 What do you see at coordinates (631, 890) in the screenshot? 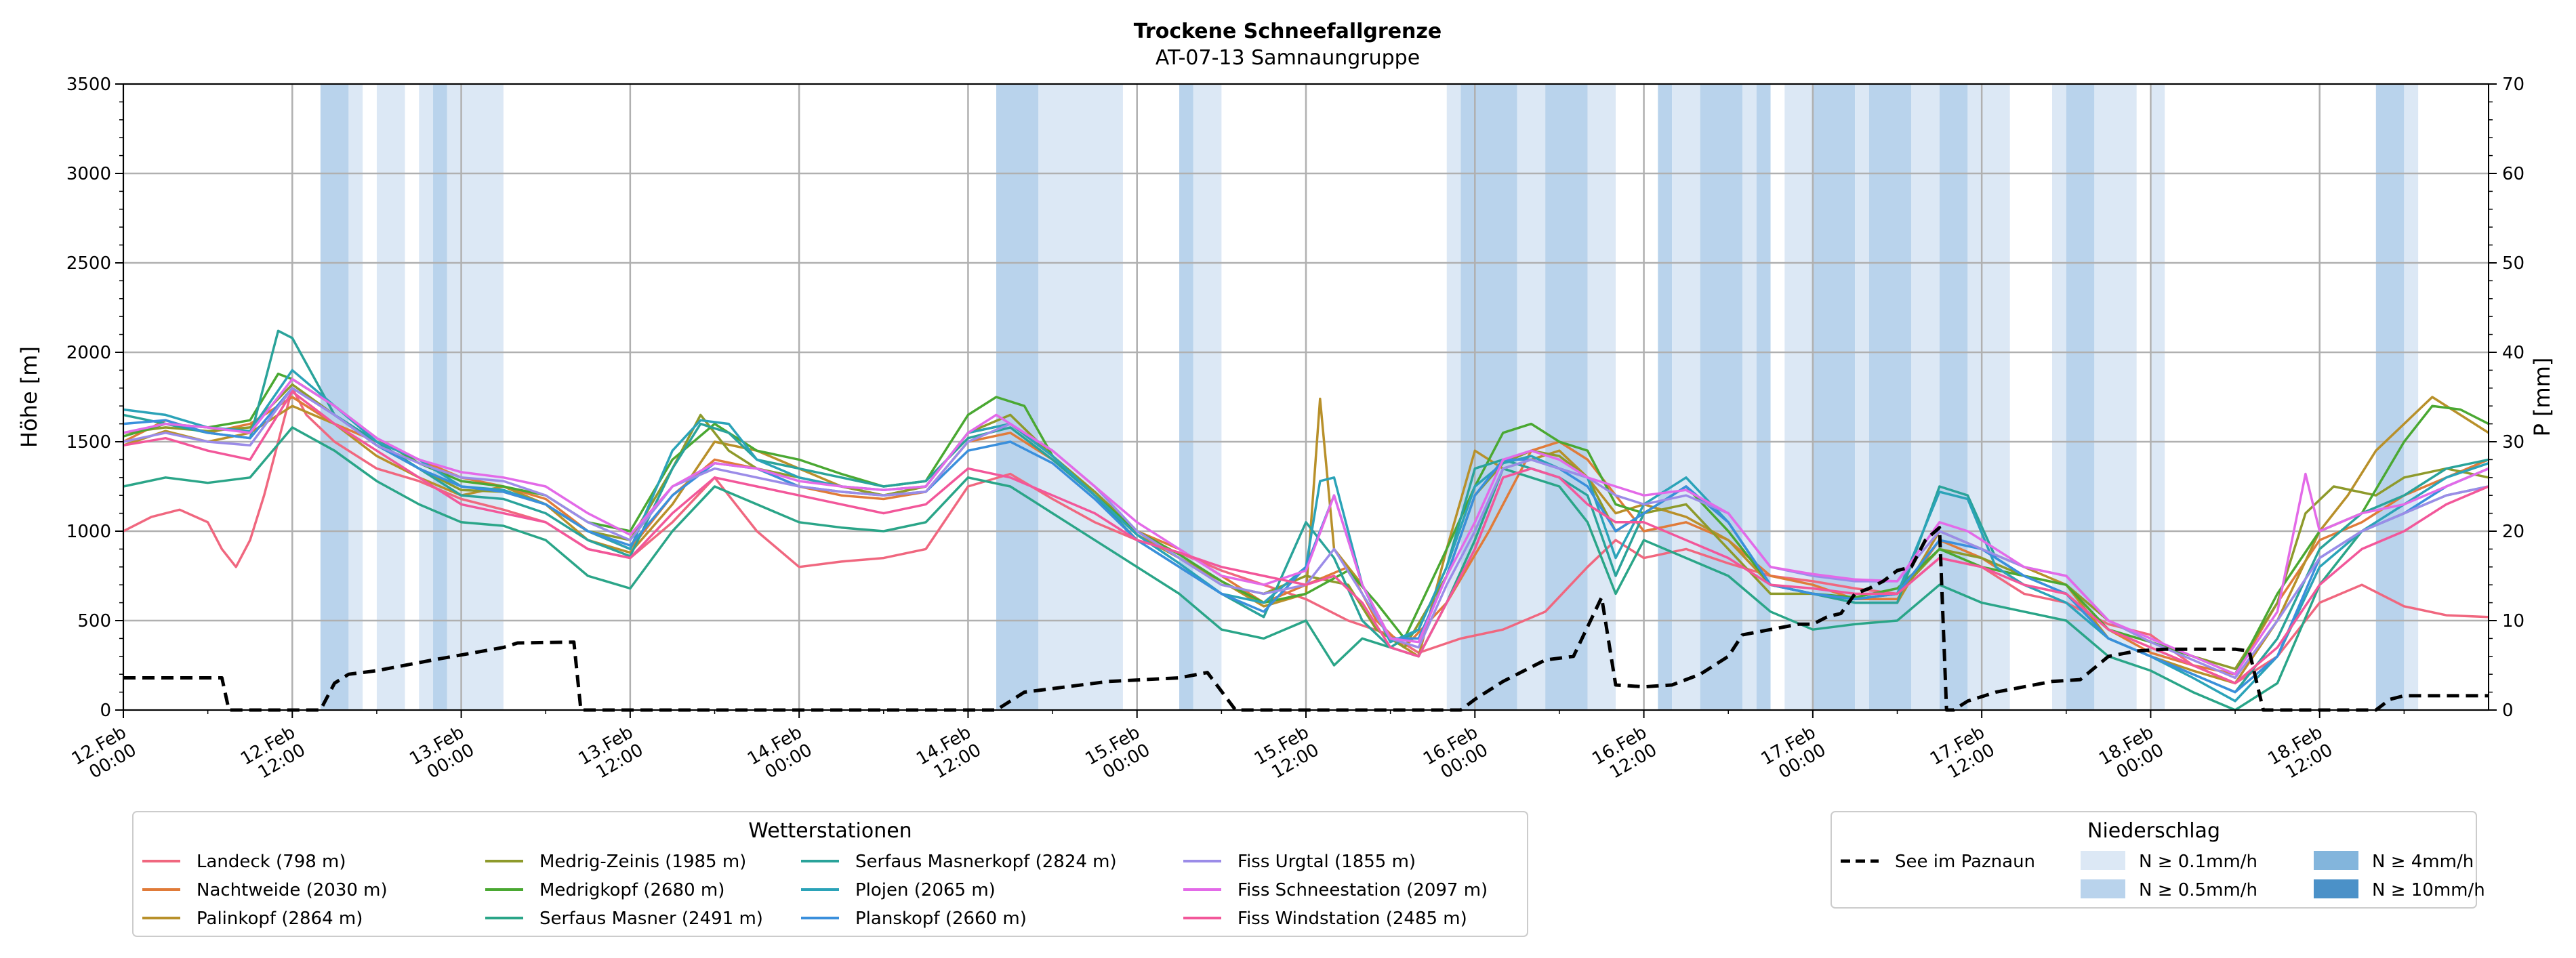
I see `legend-label: Medrigkopf (2680 m)` at bounding box center [631, 890].